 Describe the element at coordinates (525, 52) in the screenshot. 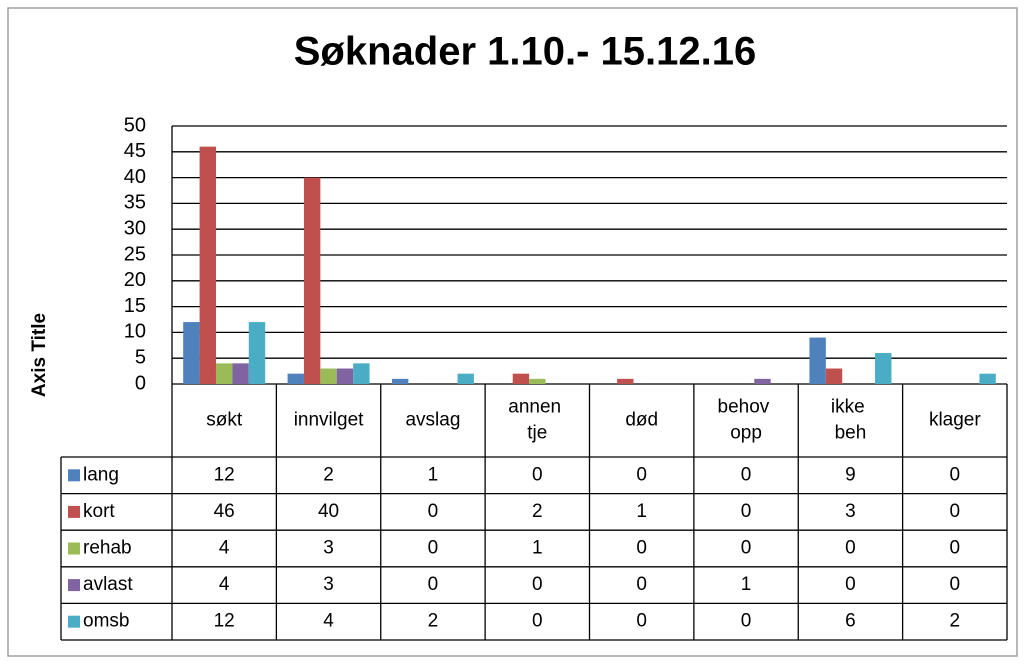

I see `chart-title: Søknader 1.10.- 15.12.16` at that location.